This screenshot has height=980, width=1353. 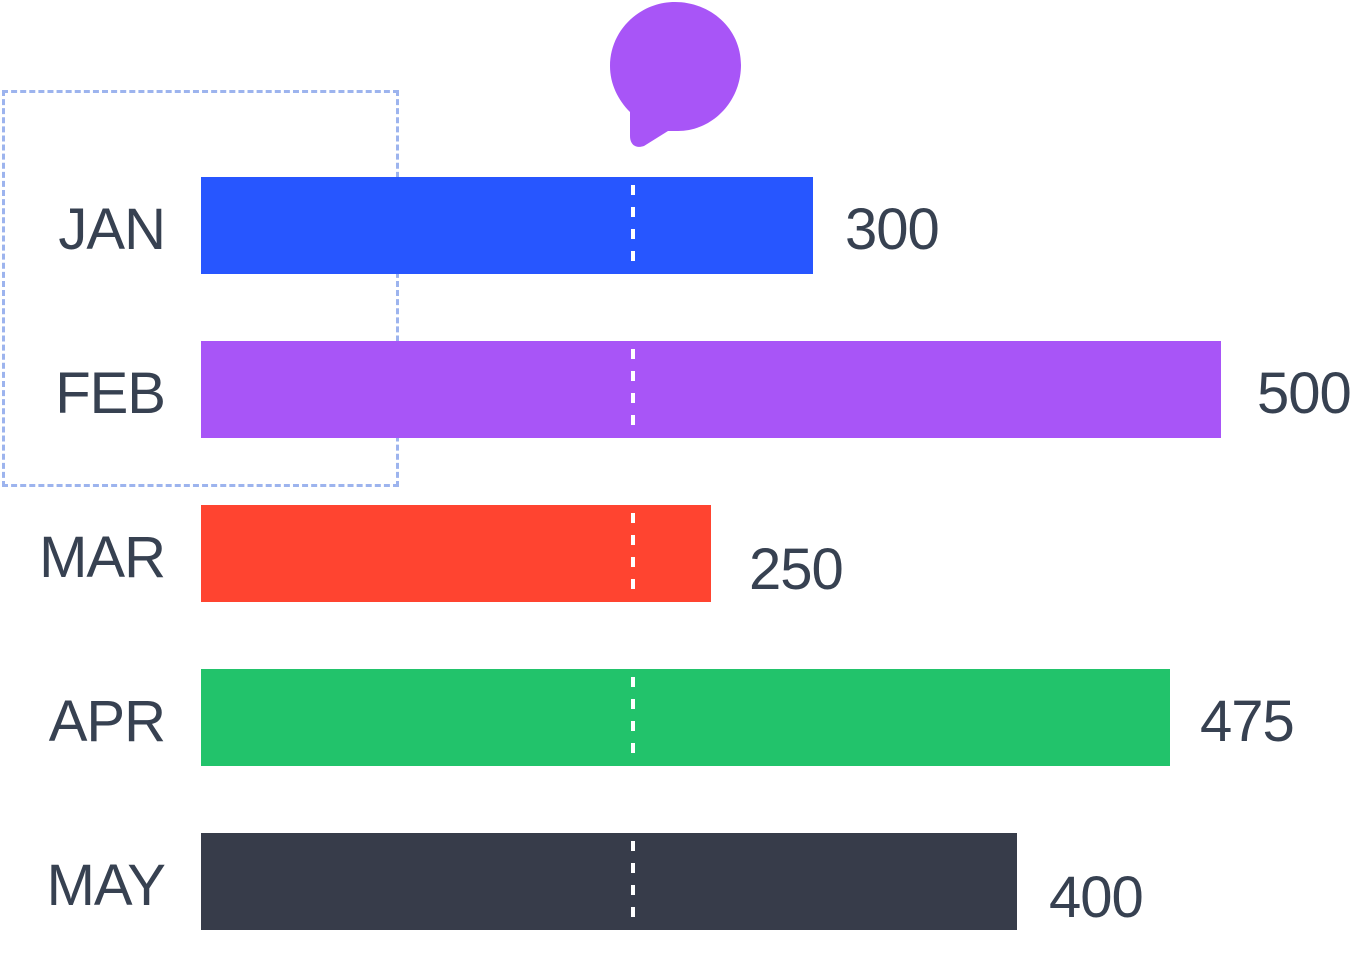 What do you see at coordinates (796, 569) in the screenshot?
I see `value-label-mar: 250` at bounding box center [796, 569].